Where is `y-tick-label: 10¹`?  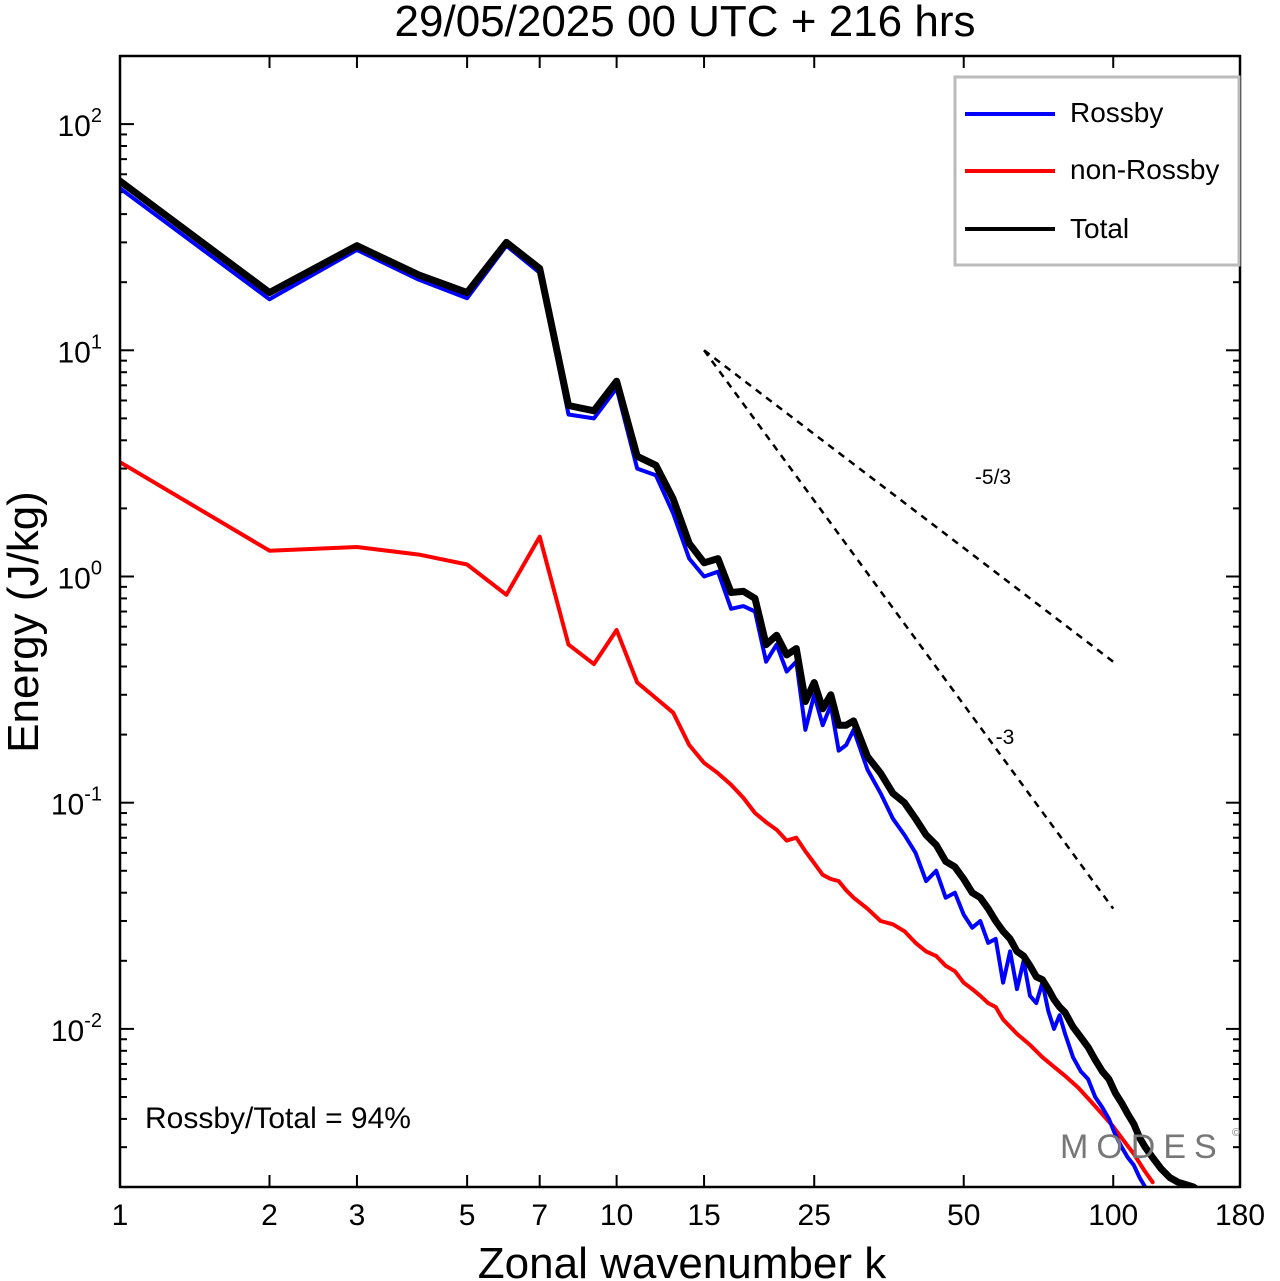
y-tick-label: 10¹ is located at coordinates (80, 350).